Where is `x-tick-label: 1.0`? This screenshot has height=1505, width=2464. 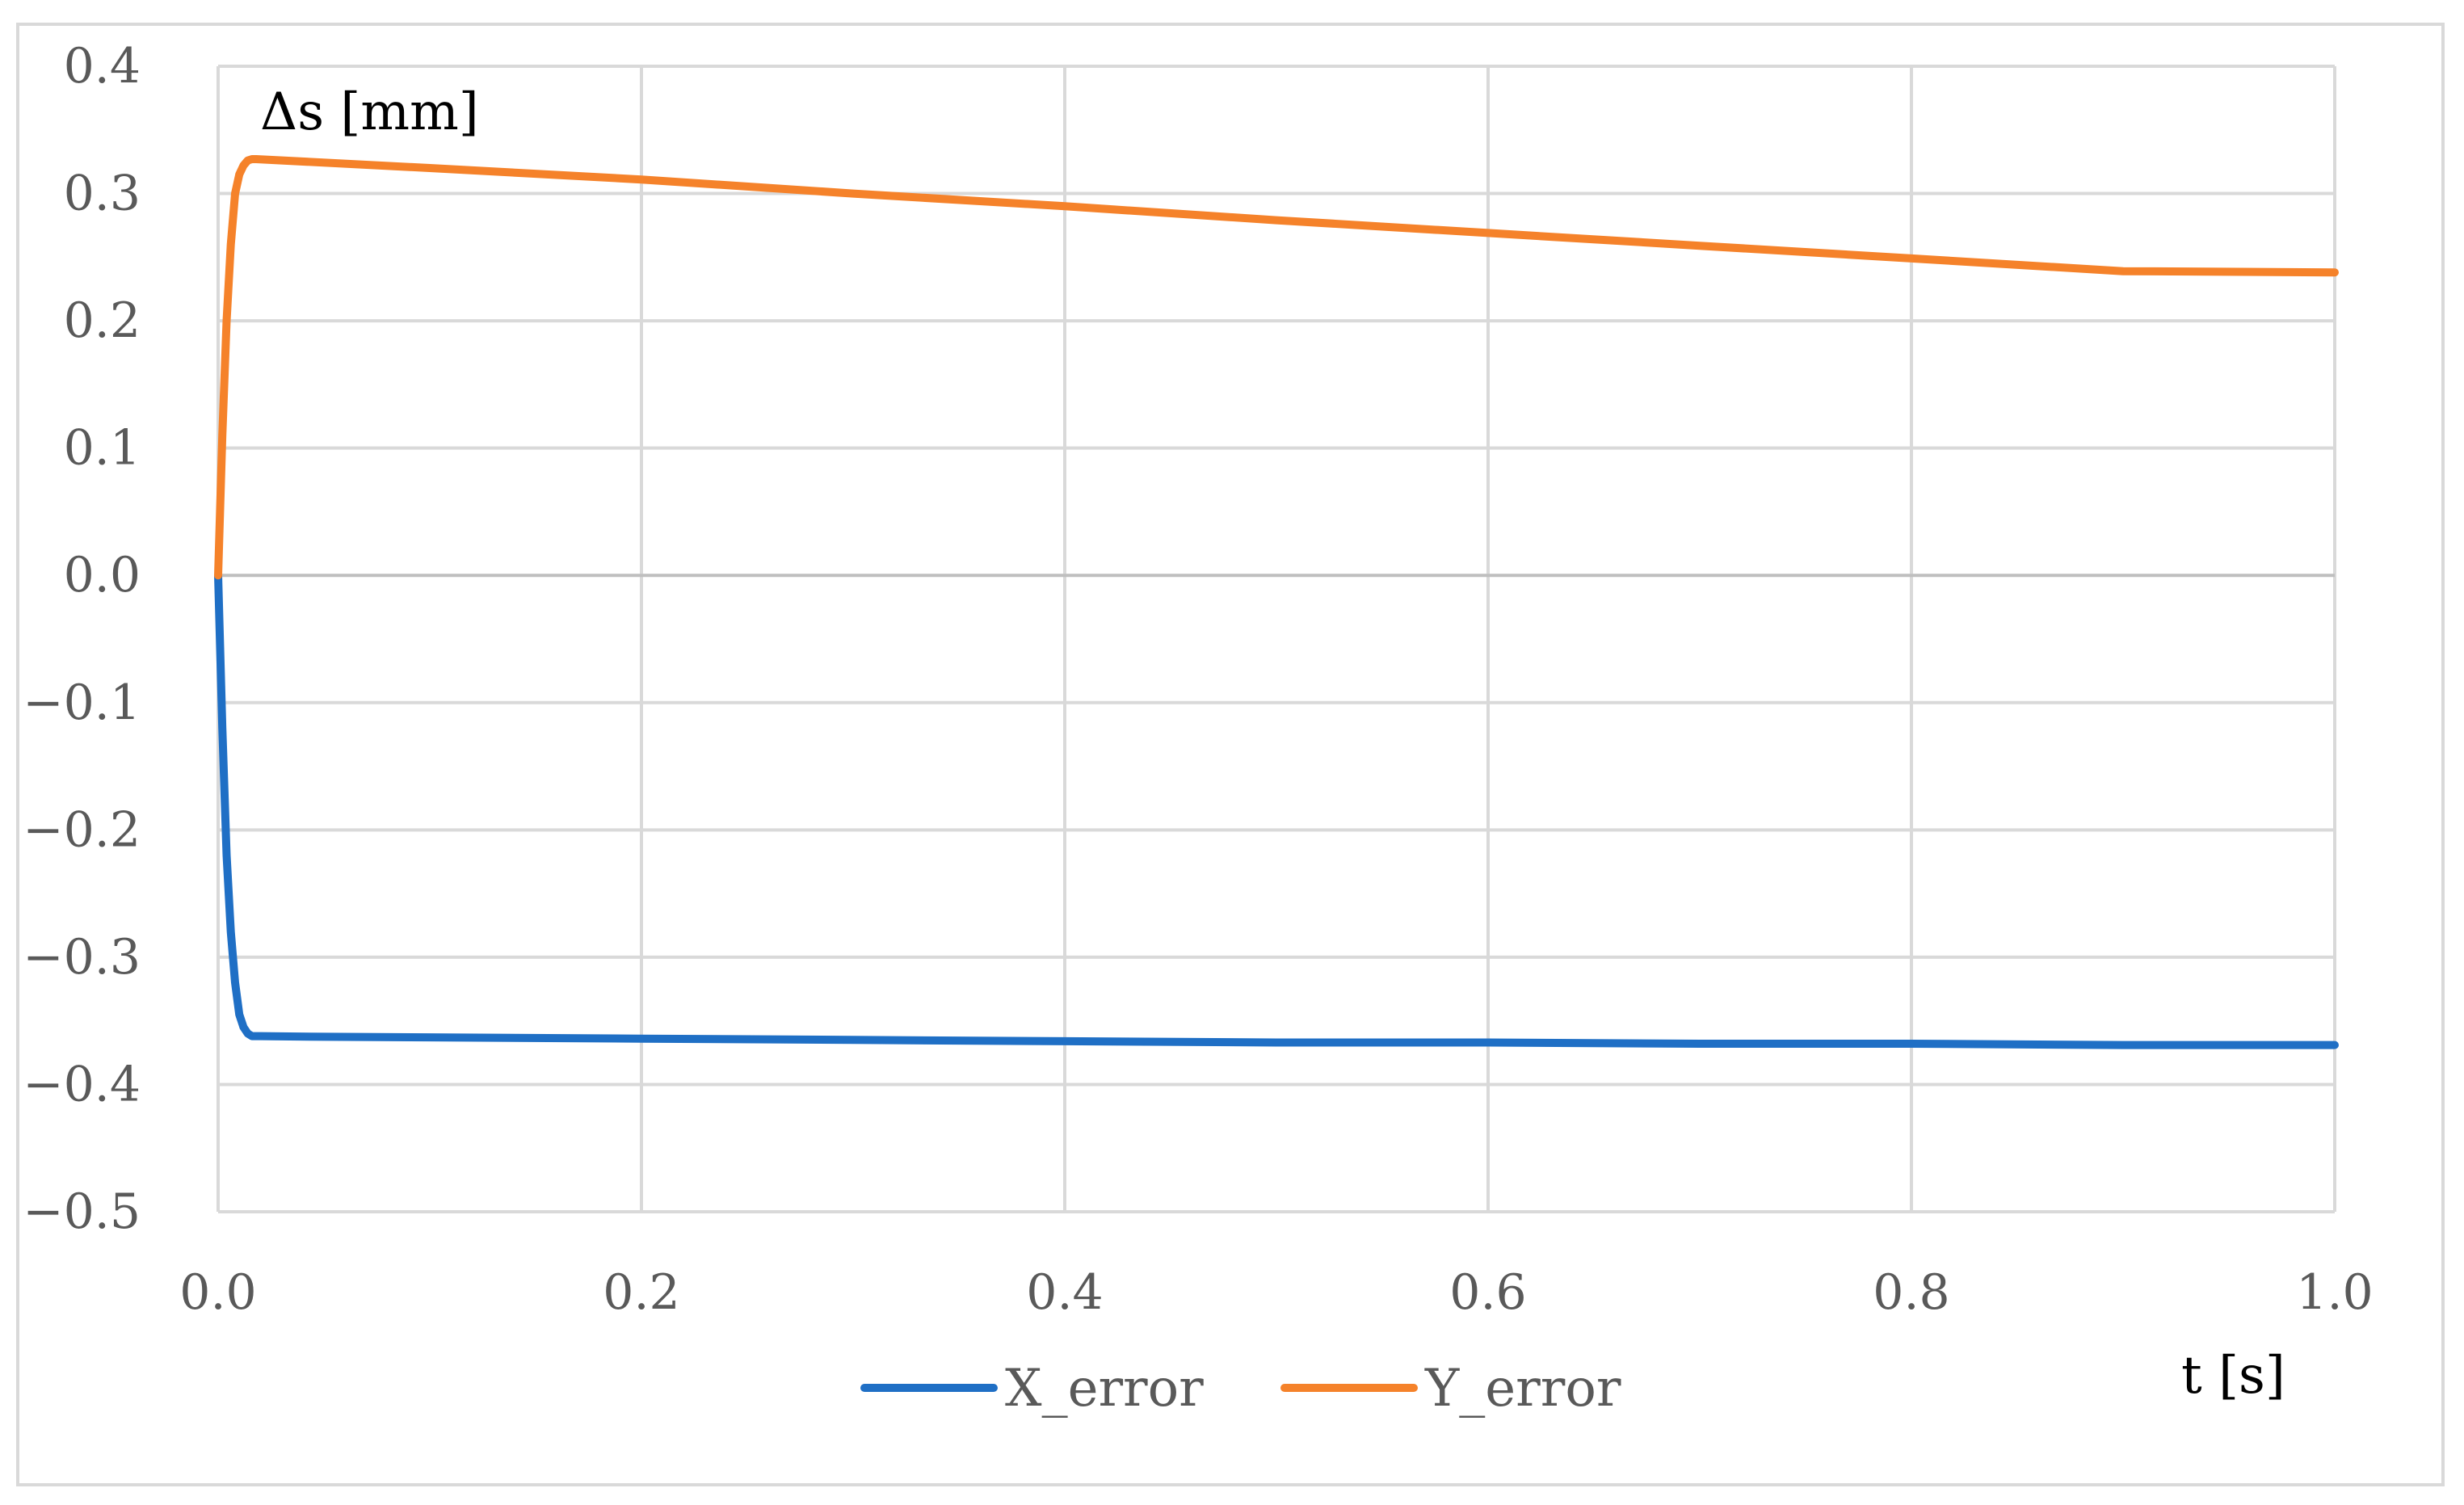
x-tick-label: 1.0 is located at coordinates (2334, 1293).